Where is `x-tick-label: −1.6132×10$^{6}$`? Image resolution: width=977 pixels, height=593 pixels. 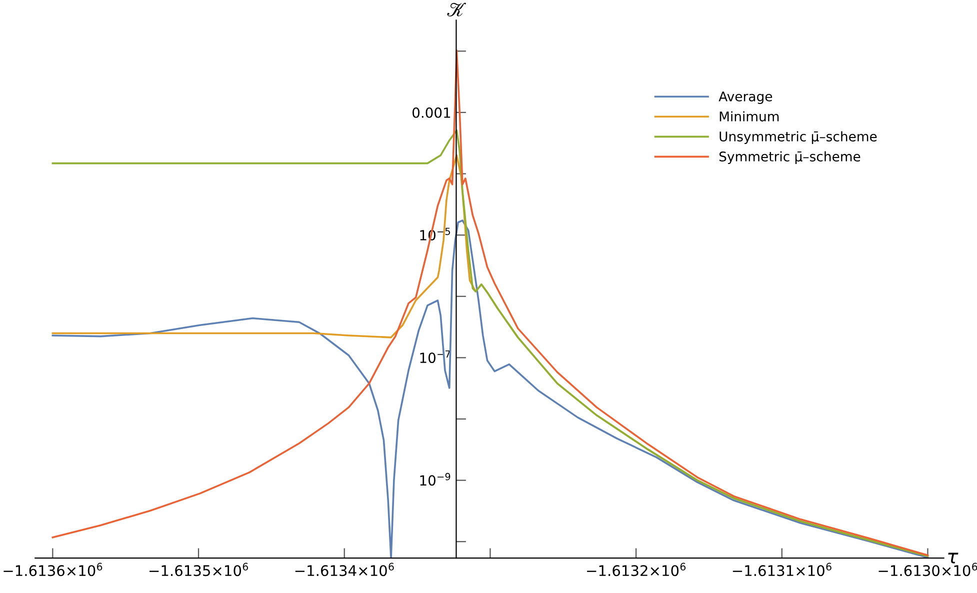 x-tick-label: −1.6132×10$^{6}$ is located at coordinates (636, 569).